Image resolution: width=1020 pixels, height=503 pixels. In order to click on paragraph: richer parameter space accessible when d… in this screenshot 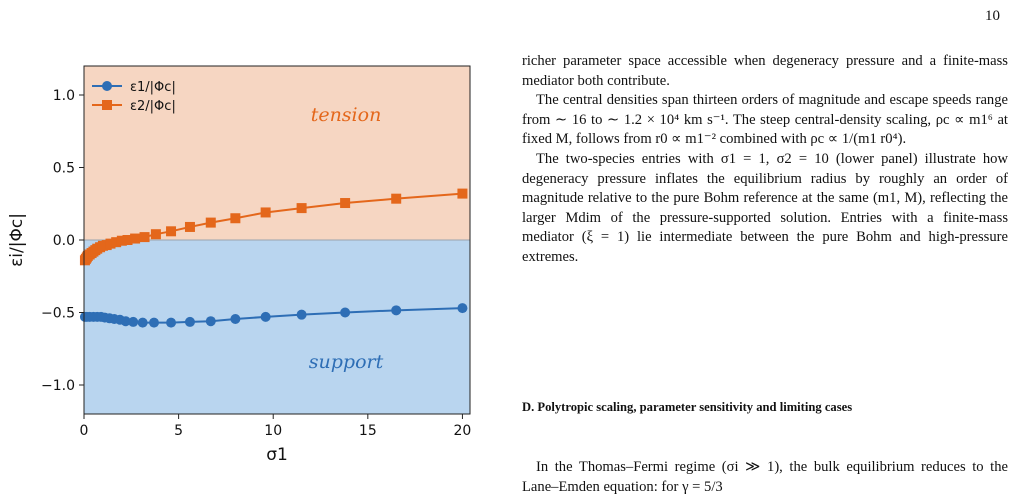, I will do `click(765, 71)`.